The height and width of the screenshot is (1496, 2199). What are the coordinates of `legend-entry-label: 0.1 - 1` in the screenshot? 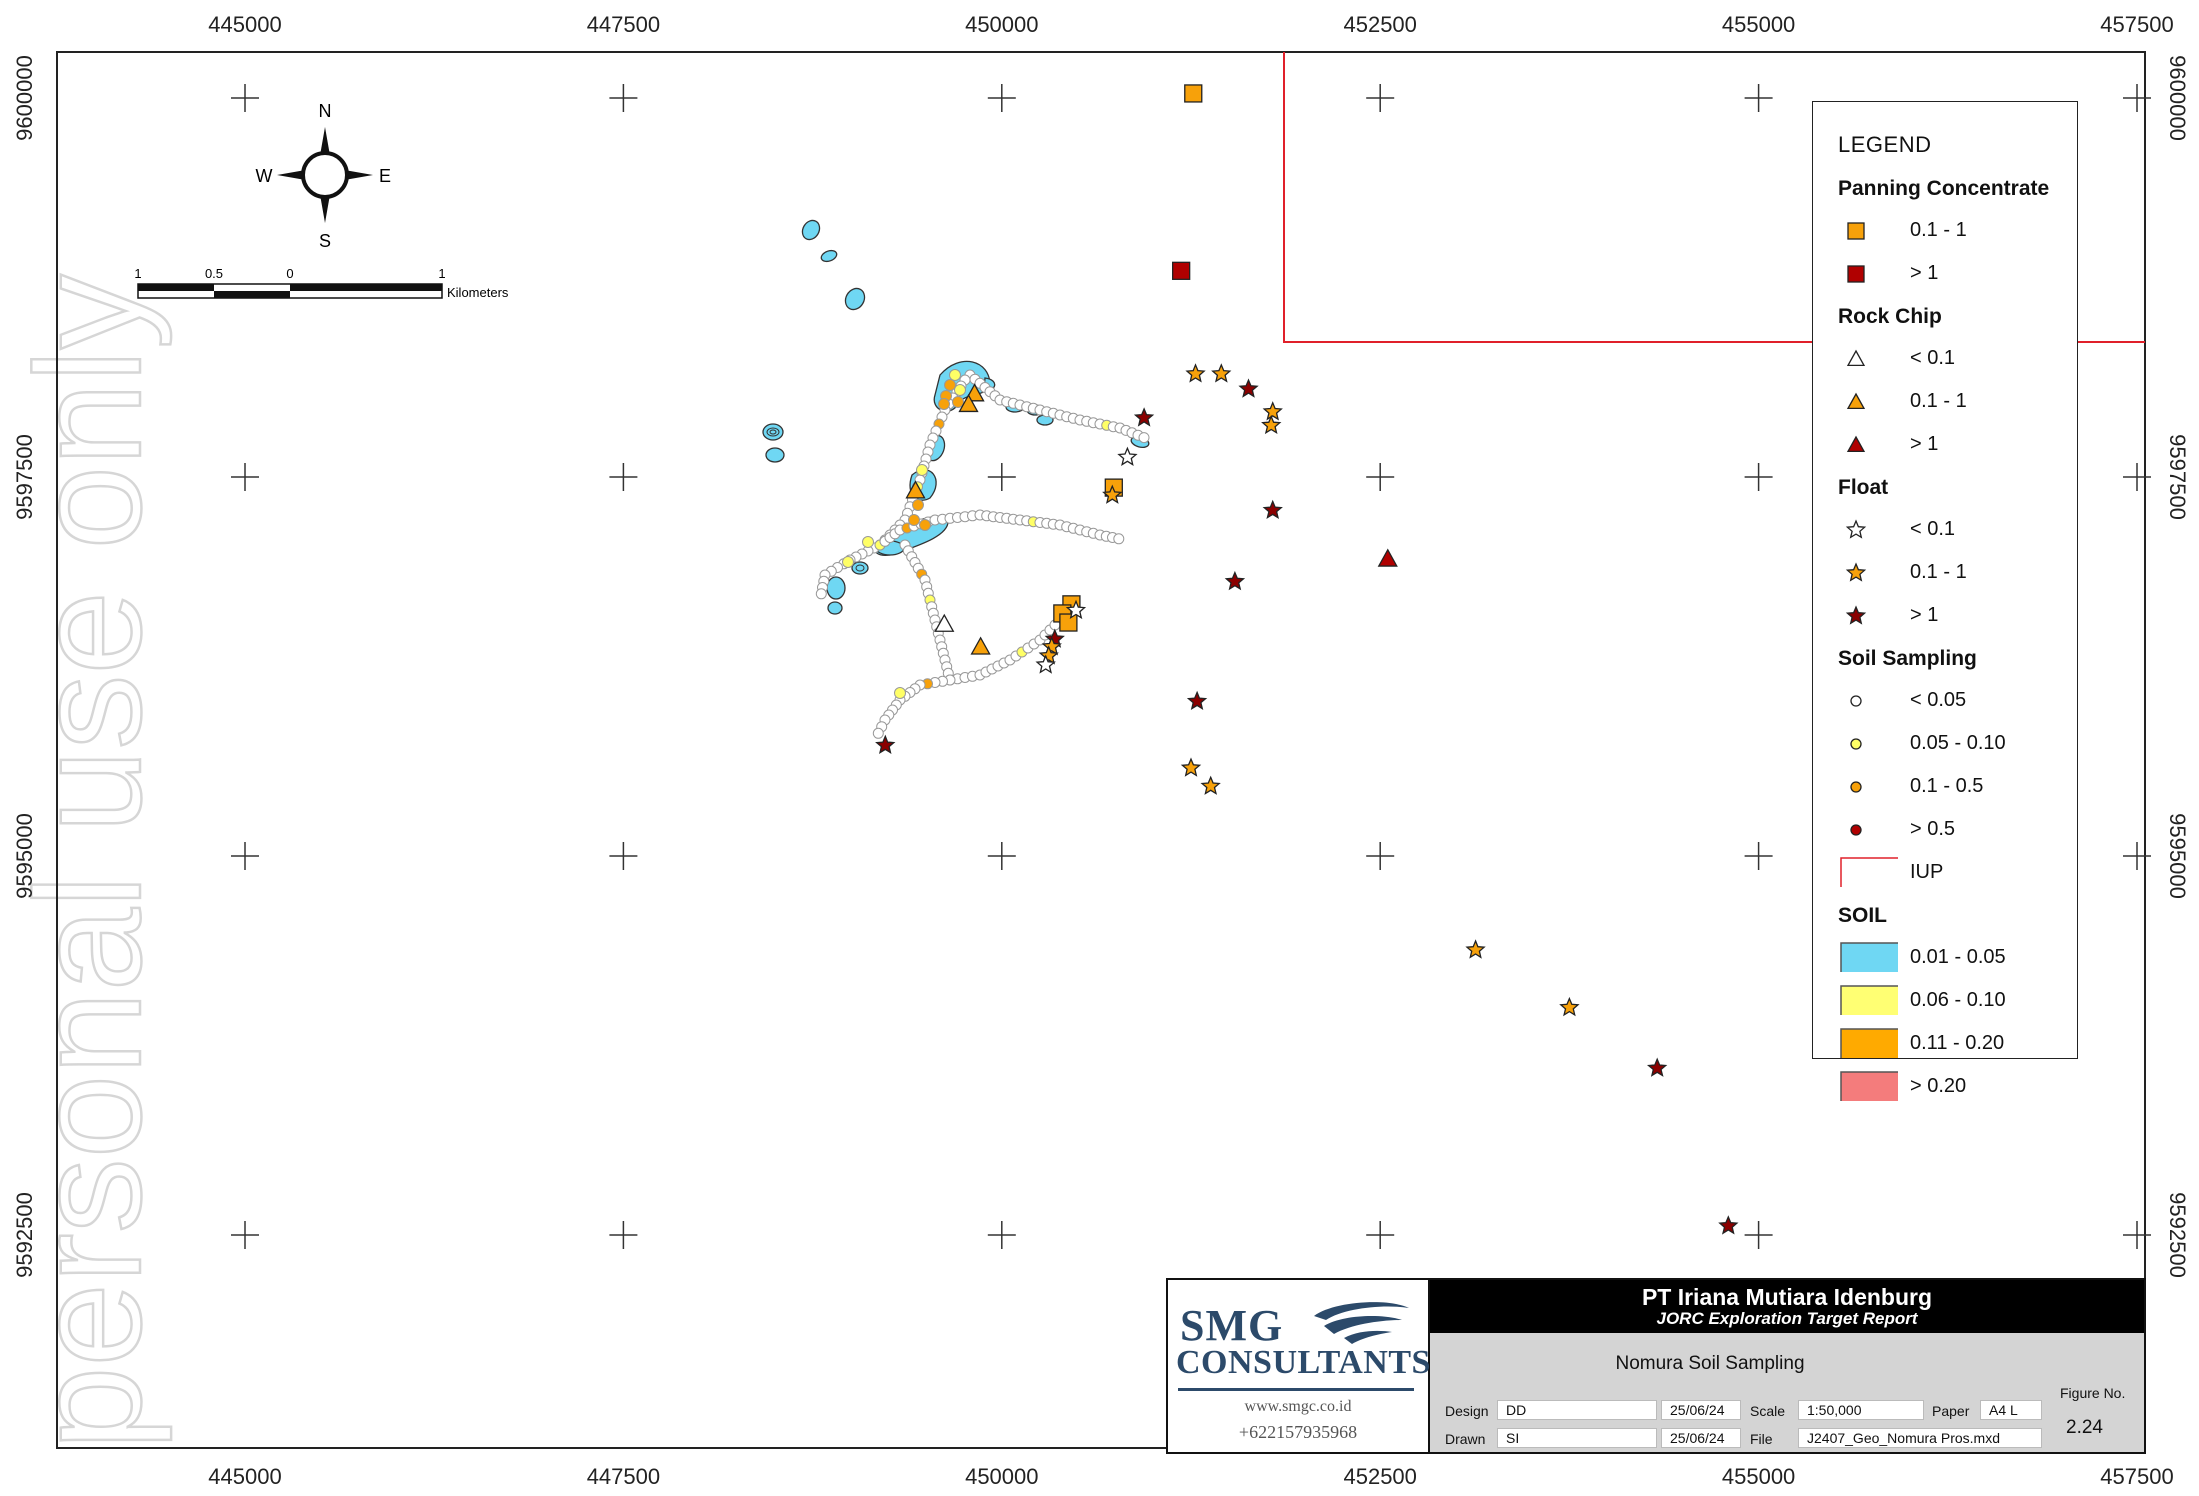 It's located at (1938, 230).